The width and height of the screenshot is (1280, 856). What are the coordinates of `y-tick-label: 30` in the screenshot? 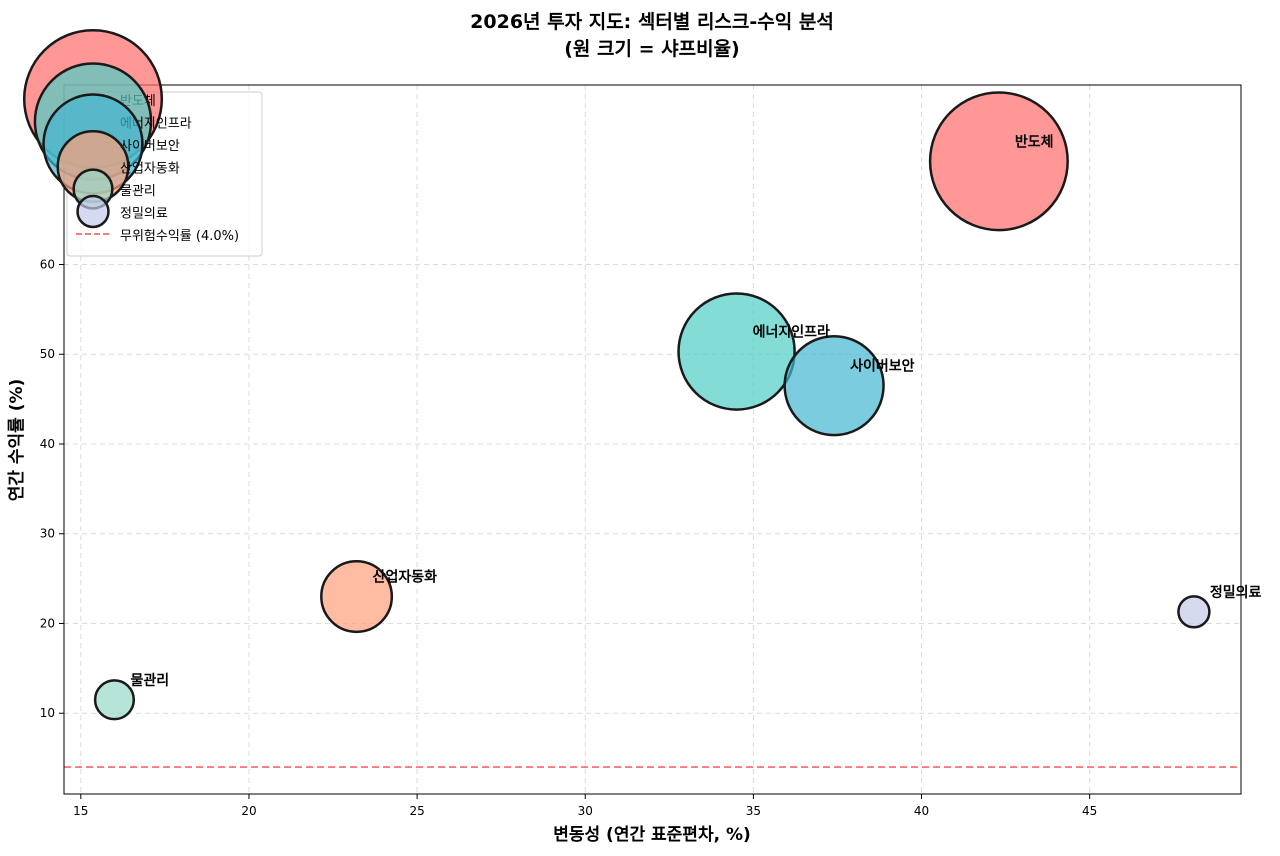 It's located at (47, 534).